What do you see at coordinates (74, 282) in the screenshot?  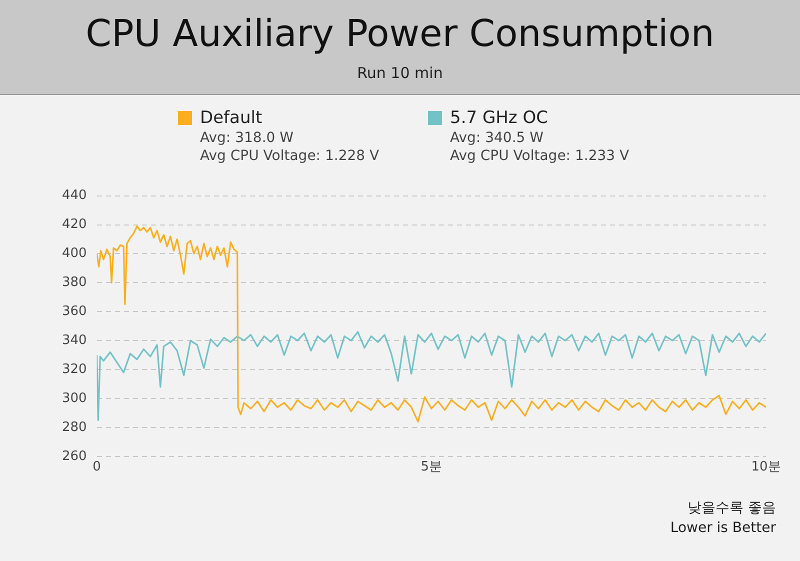 I see `y-tick-label: 380` at bounding box center [74, 282].